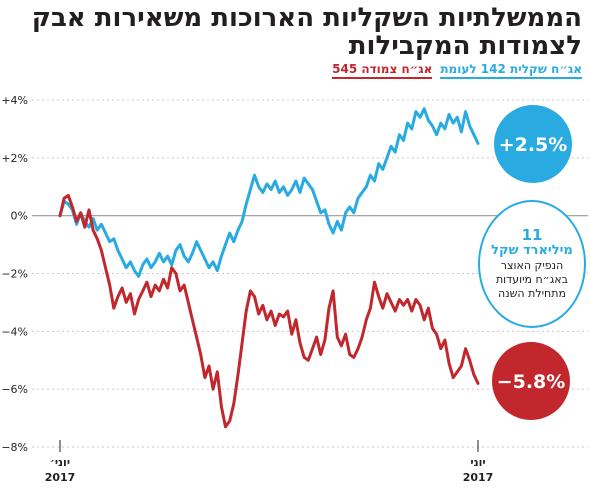 The height and width of the screenshot is (493, 590). I want to click on x-tick-month: יוני׳, so click(60, 462).